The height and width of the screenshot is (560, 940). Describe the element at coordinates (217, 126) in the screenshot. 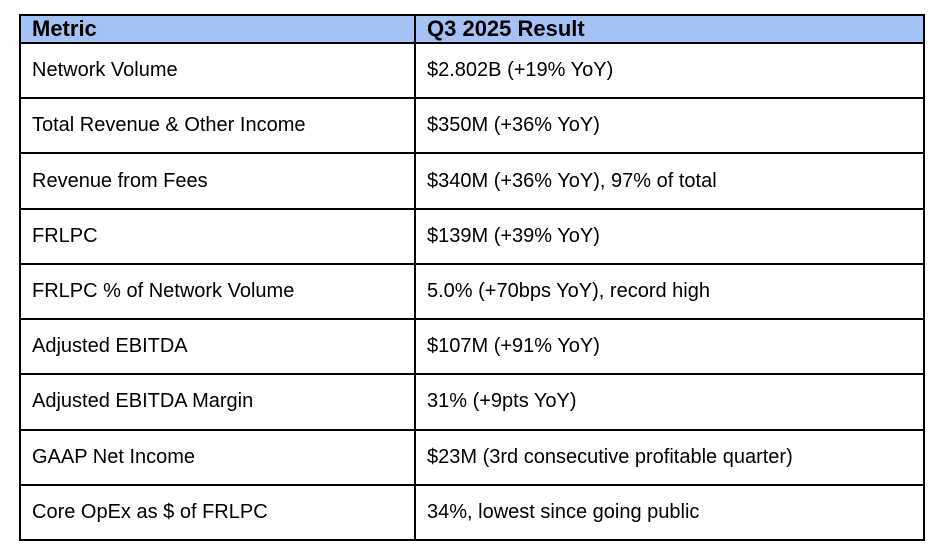

I see `metric-cell: Total Revenue & Other Income` at that location.